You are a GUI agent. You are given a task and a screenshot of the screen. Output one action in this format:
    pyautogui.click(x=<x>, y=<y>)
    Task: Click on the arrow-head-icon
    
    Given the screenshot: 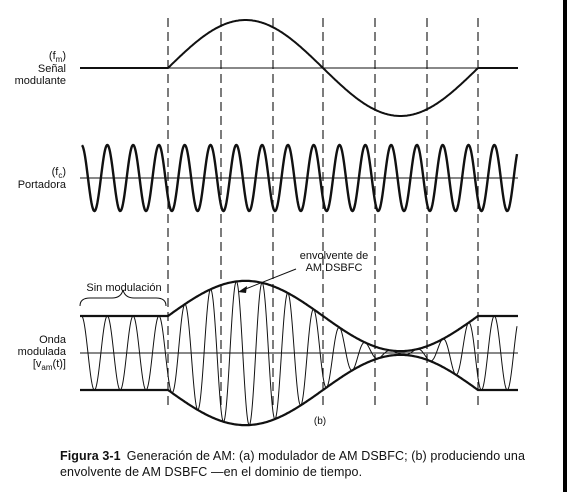 What is the action you would take?
    pyautogui.click(x=242, y=289)
    